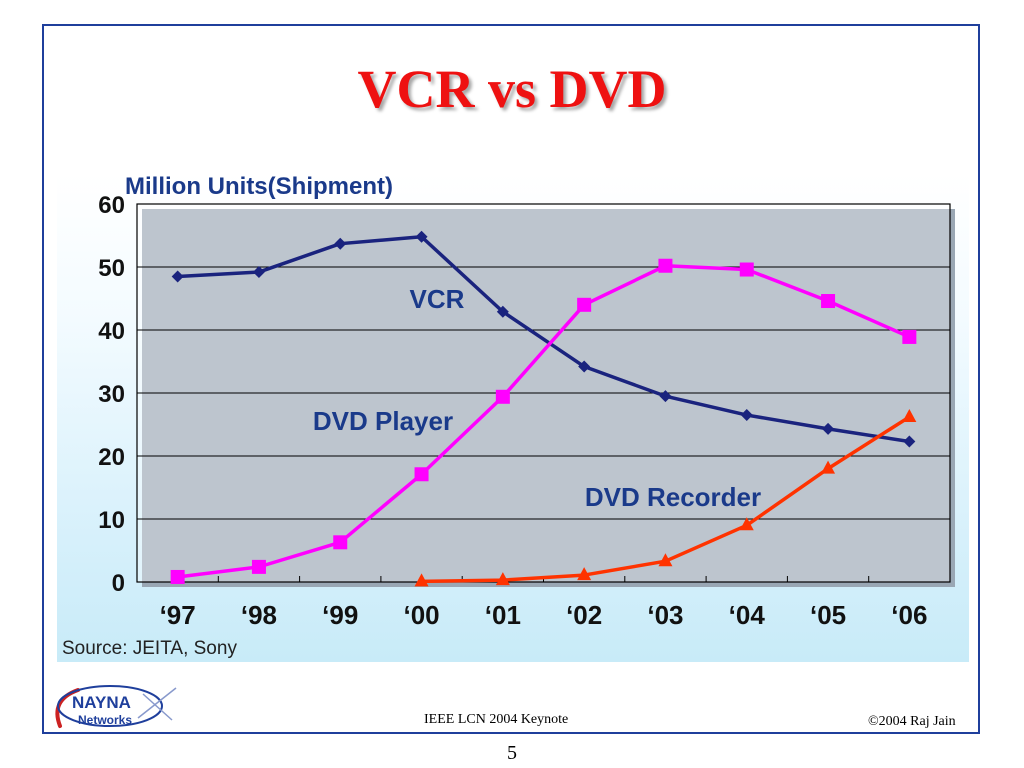 The height and width of the screenshot is (768, 1024). Describe the element at coordinates (747, 615) in the screenshot. I see `x-tick-label: ‘04` at that location.